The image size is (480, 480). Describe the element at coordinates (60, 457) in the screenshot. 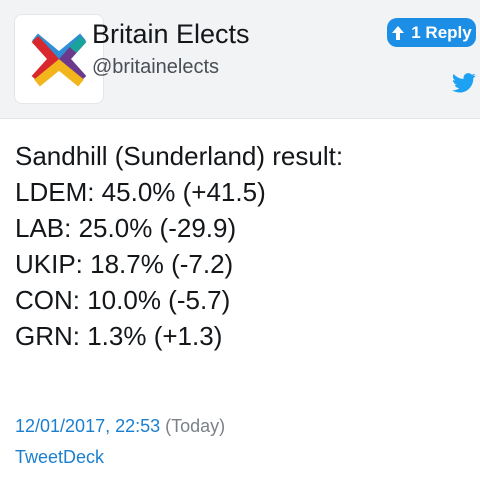

I see `tweet-source-link: TweetDeck` at that location.